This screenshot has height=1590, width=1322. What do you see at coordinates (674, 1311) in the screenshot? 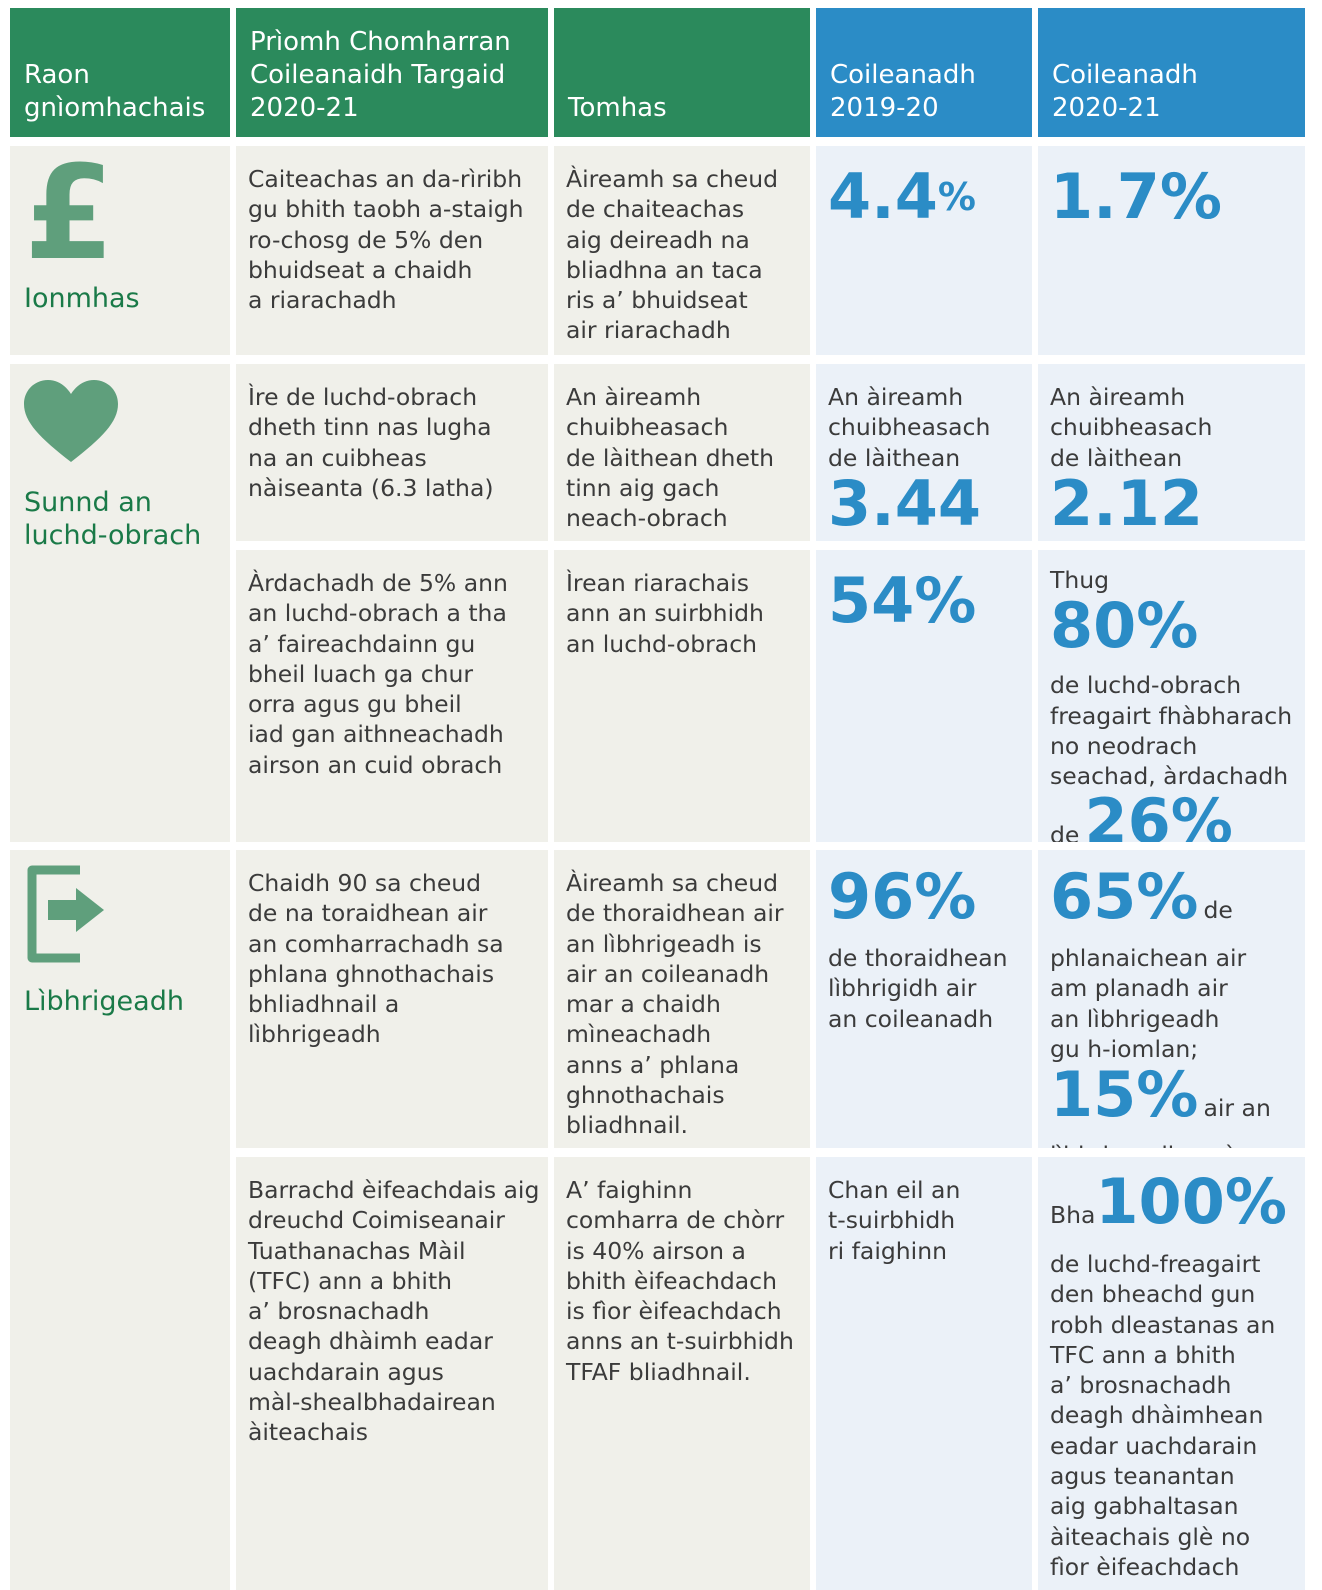
I see `text-line: is fìor èifeachdach` at bounding box center [674, 1311].